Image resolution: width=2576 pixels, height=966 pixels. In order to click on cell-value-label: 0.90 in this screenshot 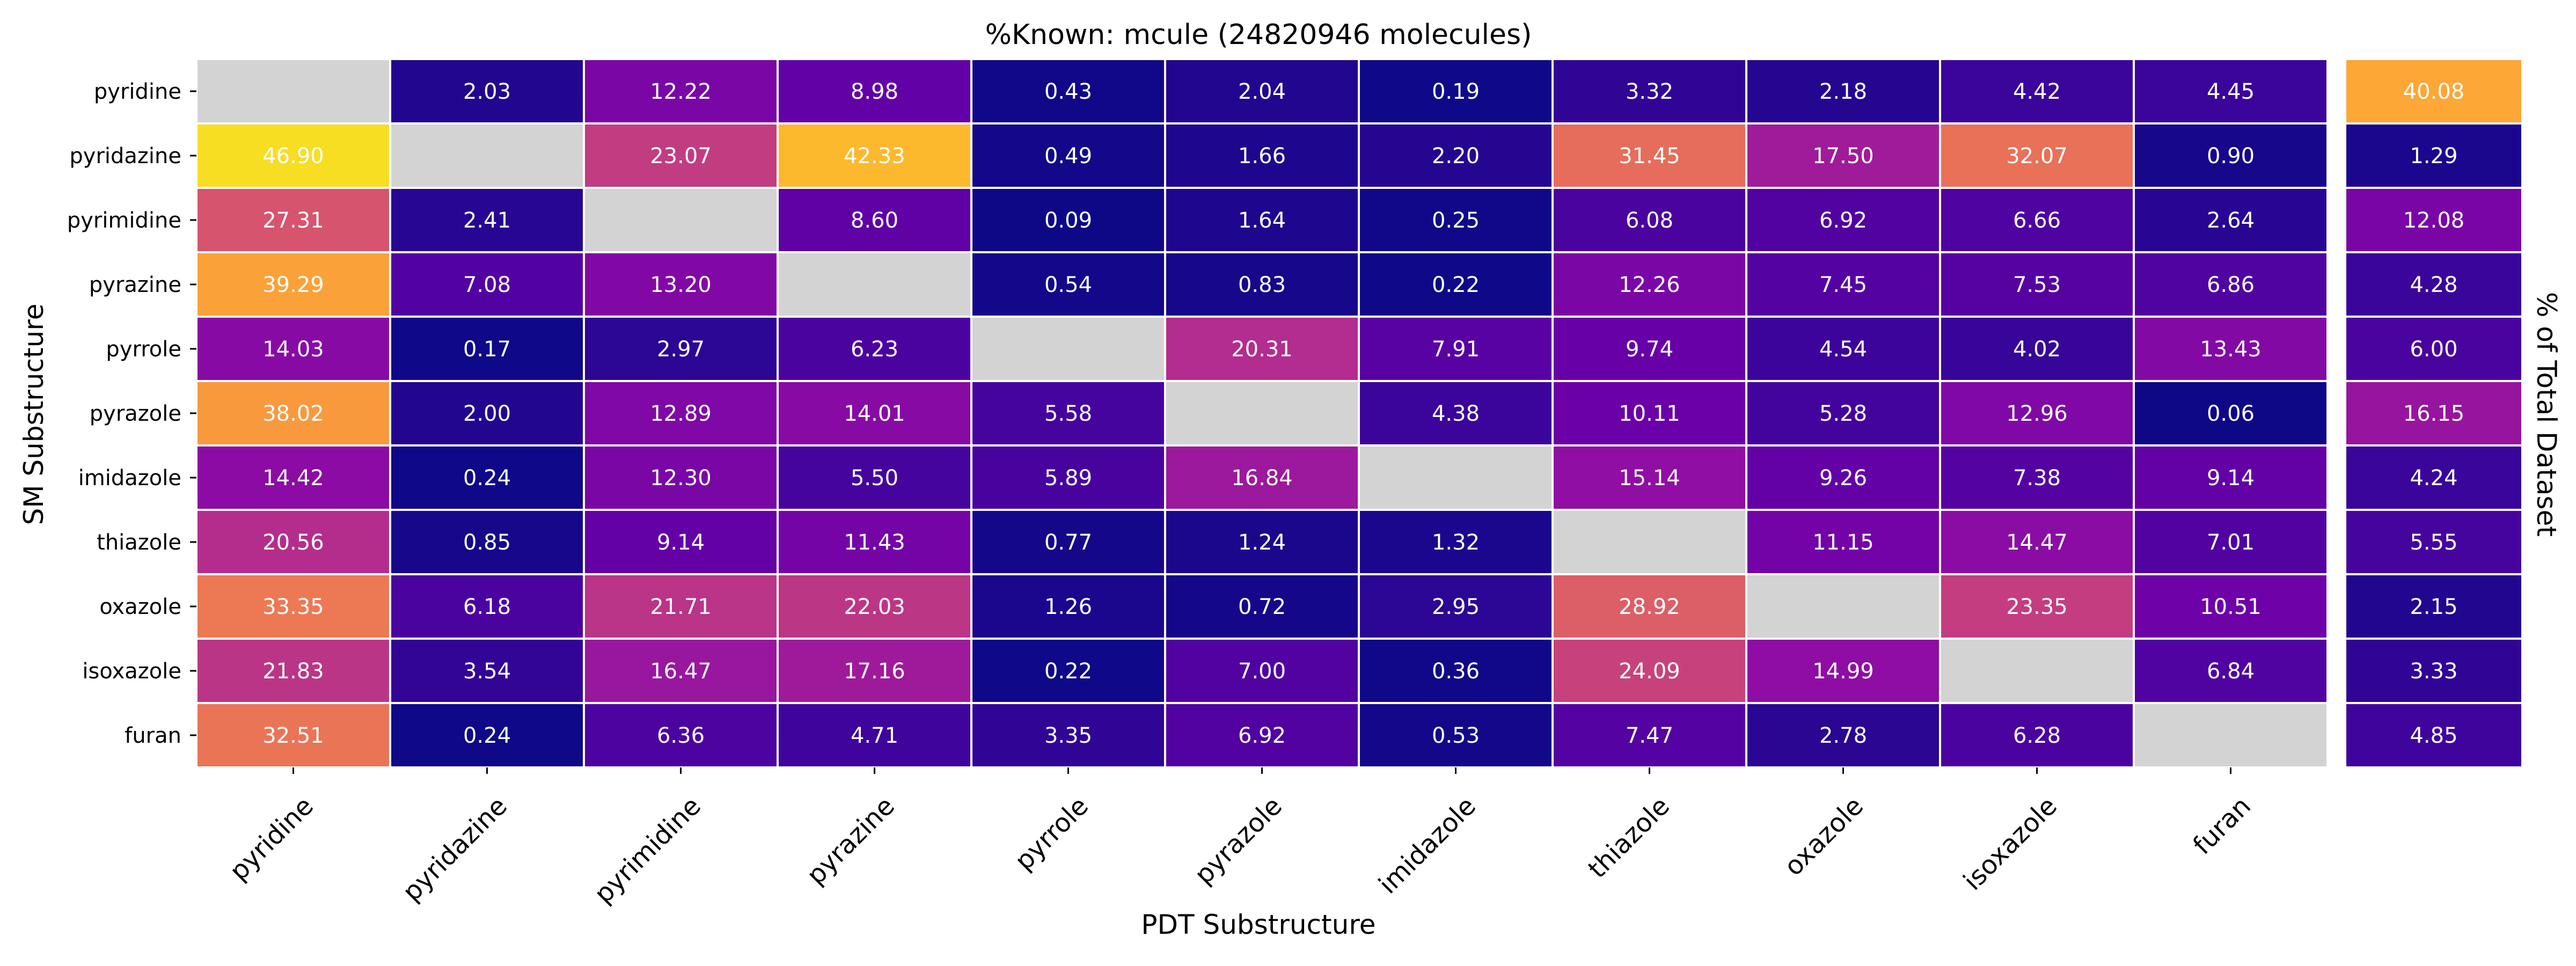, I will do `click(2231, 156)`.